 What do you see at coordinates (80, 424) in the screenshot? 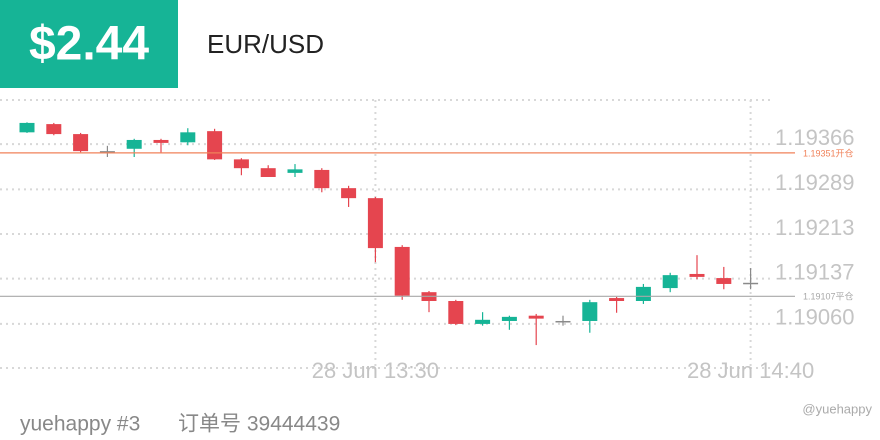
I see `account: yuehappy #3` at bounding box center [80, 424].